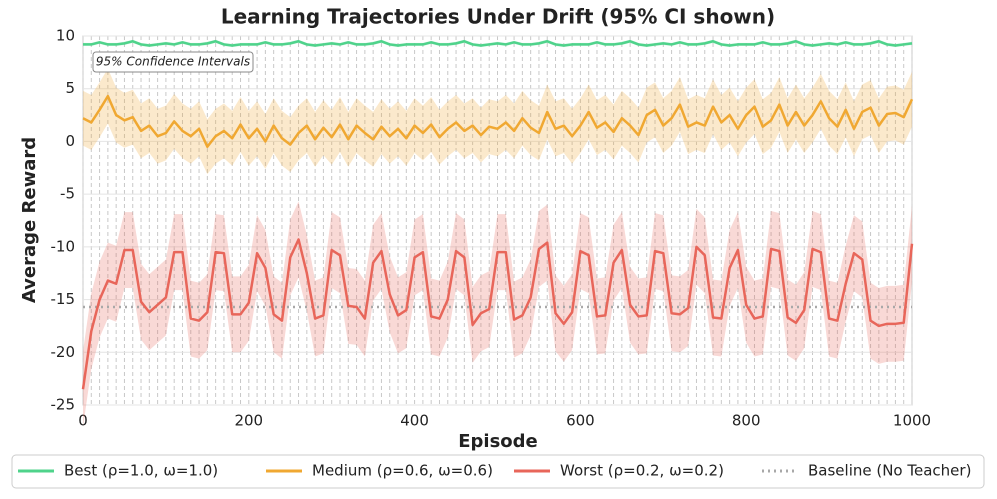 Image resolution: width=997 pixels, height=499 pixels. I want to click on y-tick-label: 0, so click(70, 141).